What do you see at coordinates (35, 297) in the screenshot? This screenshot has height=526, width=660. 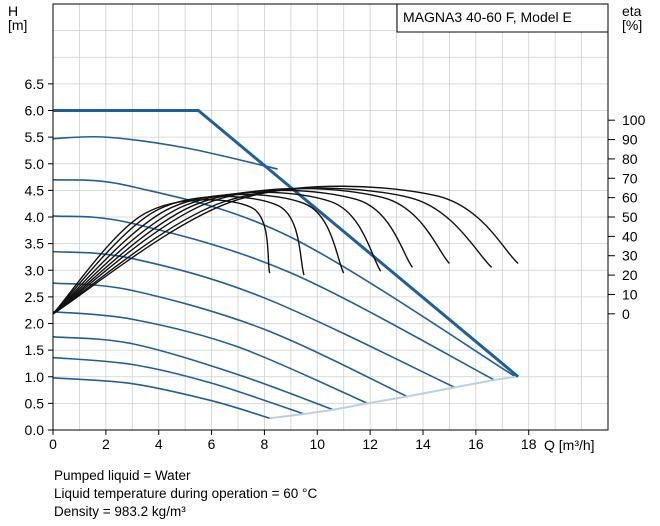 I see `y-tick-label: 2.5` at bounding box center [35, 297].